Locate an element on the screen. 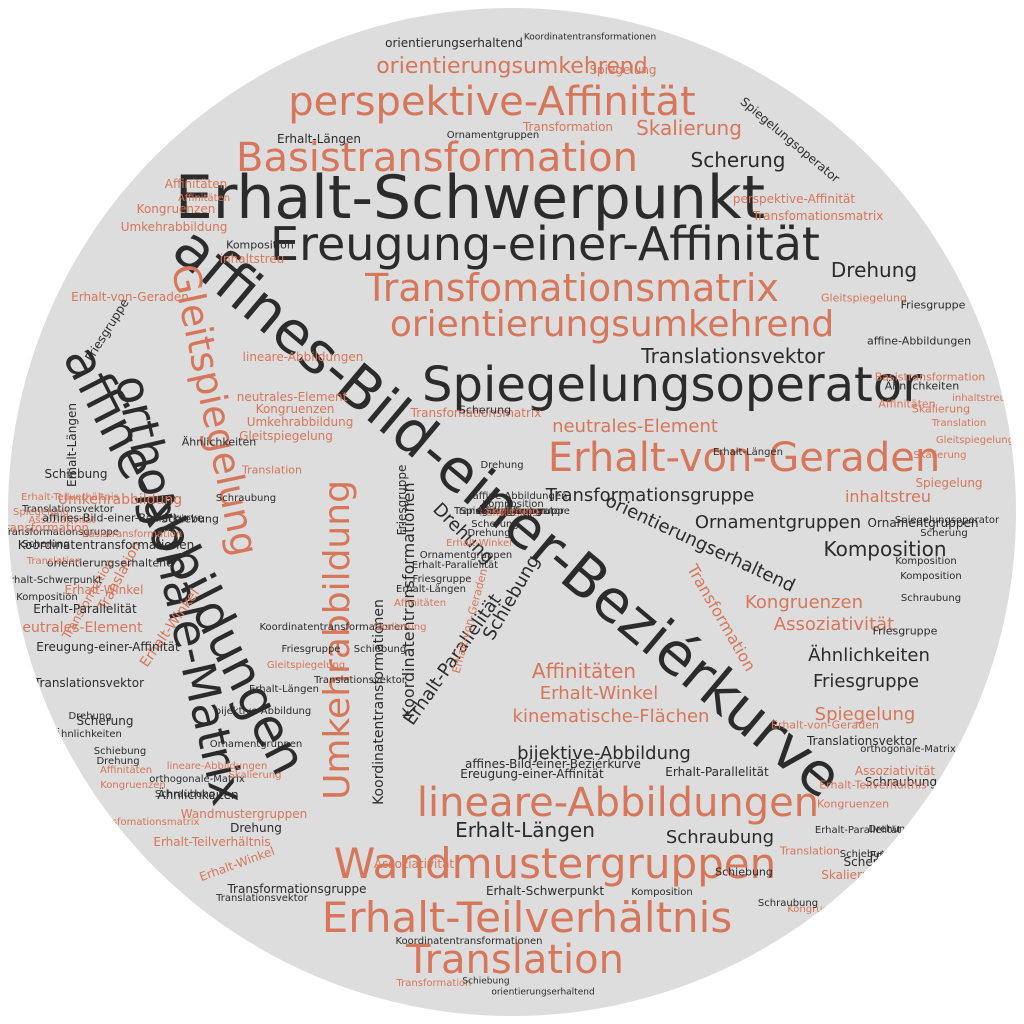  cloud-word: orientierungsumkehrend is located at coordinates (512, 66).